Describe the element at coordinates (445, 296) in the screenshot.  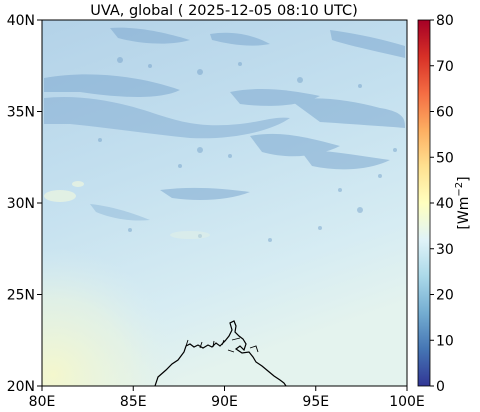
I see `colorbar-tick-label: 20` at that location.